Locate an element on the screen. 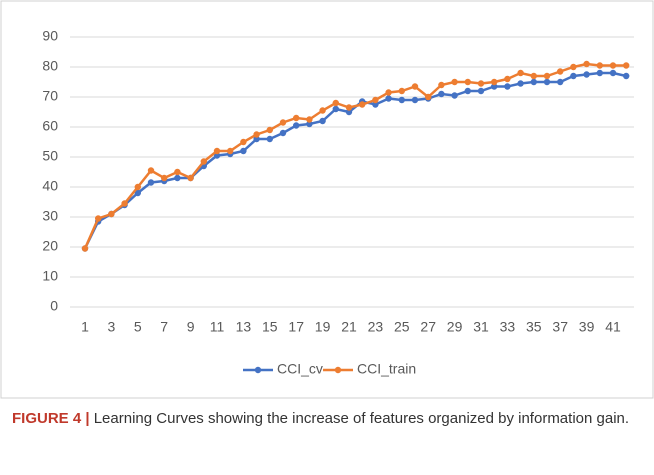  x-tick-label: 23 is located at coordinates (376, 327).